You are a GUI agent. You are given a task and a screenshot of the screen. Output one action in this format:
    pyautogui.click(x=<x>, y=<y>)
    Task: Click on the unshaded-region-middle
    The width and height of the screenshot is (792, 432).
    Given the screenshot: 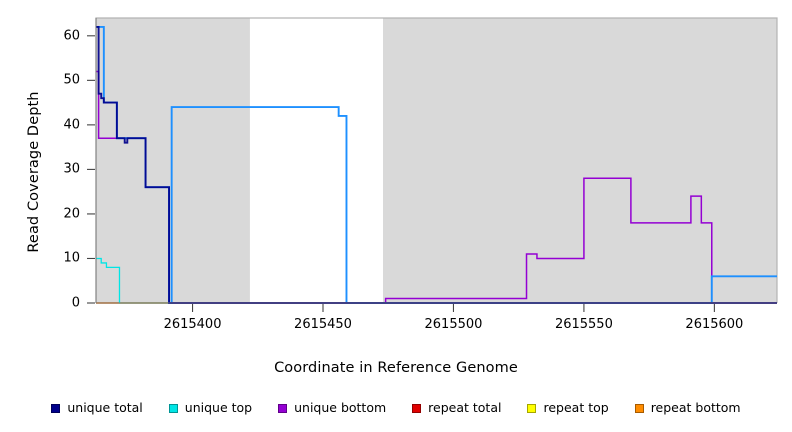 What is the action you would take?
    pyautogui.click(x=316, y=160)
    